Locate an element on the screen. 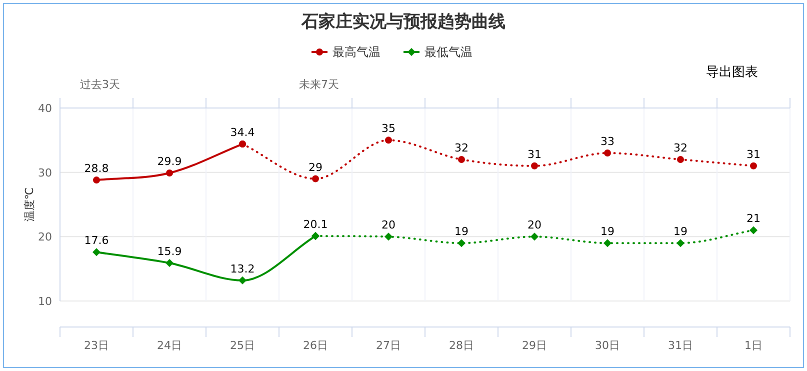 This screenshot has height=371, width=807. x-tick-label: 25日 is located at coordinates (242, 345).